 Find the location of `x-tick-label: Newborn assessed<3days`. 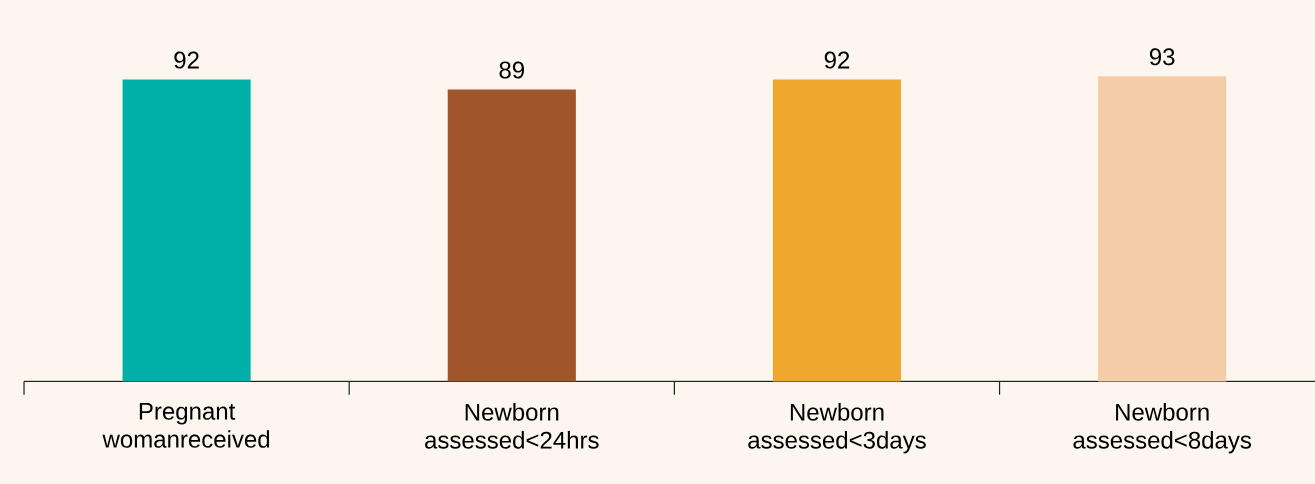

x-tick-label: Newborn assessed<3days is located at coordinates (837, 428).